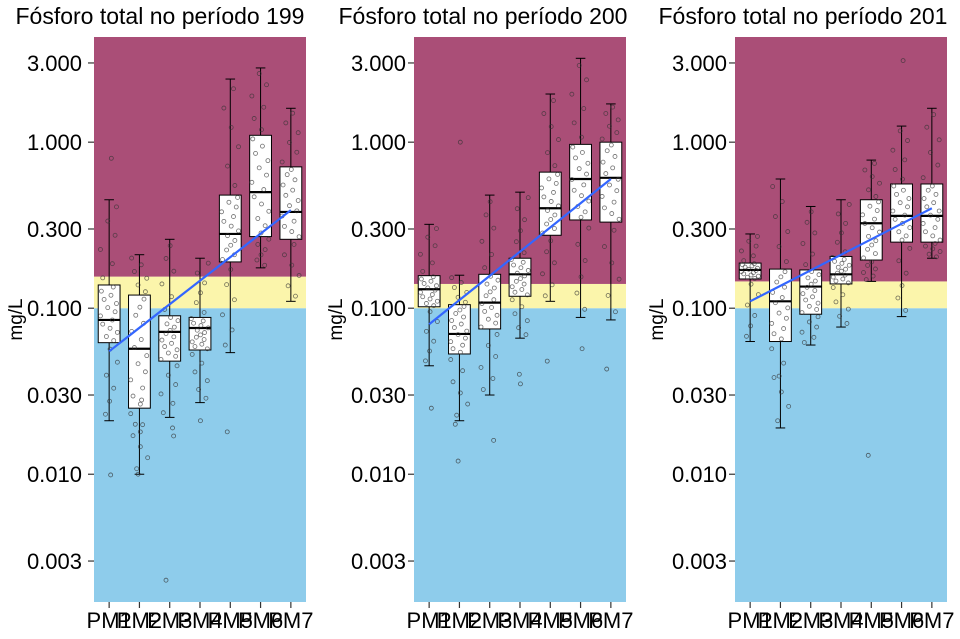 The image size is (960, 639). Describe the element at coordinates (429, 620) in the screenshot. I see `x-tick-label: PM1` at that location.